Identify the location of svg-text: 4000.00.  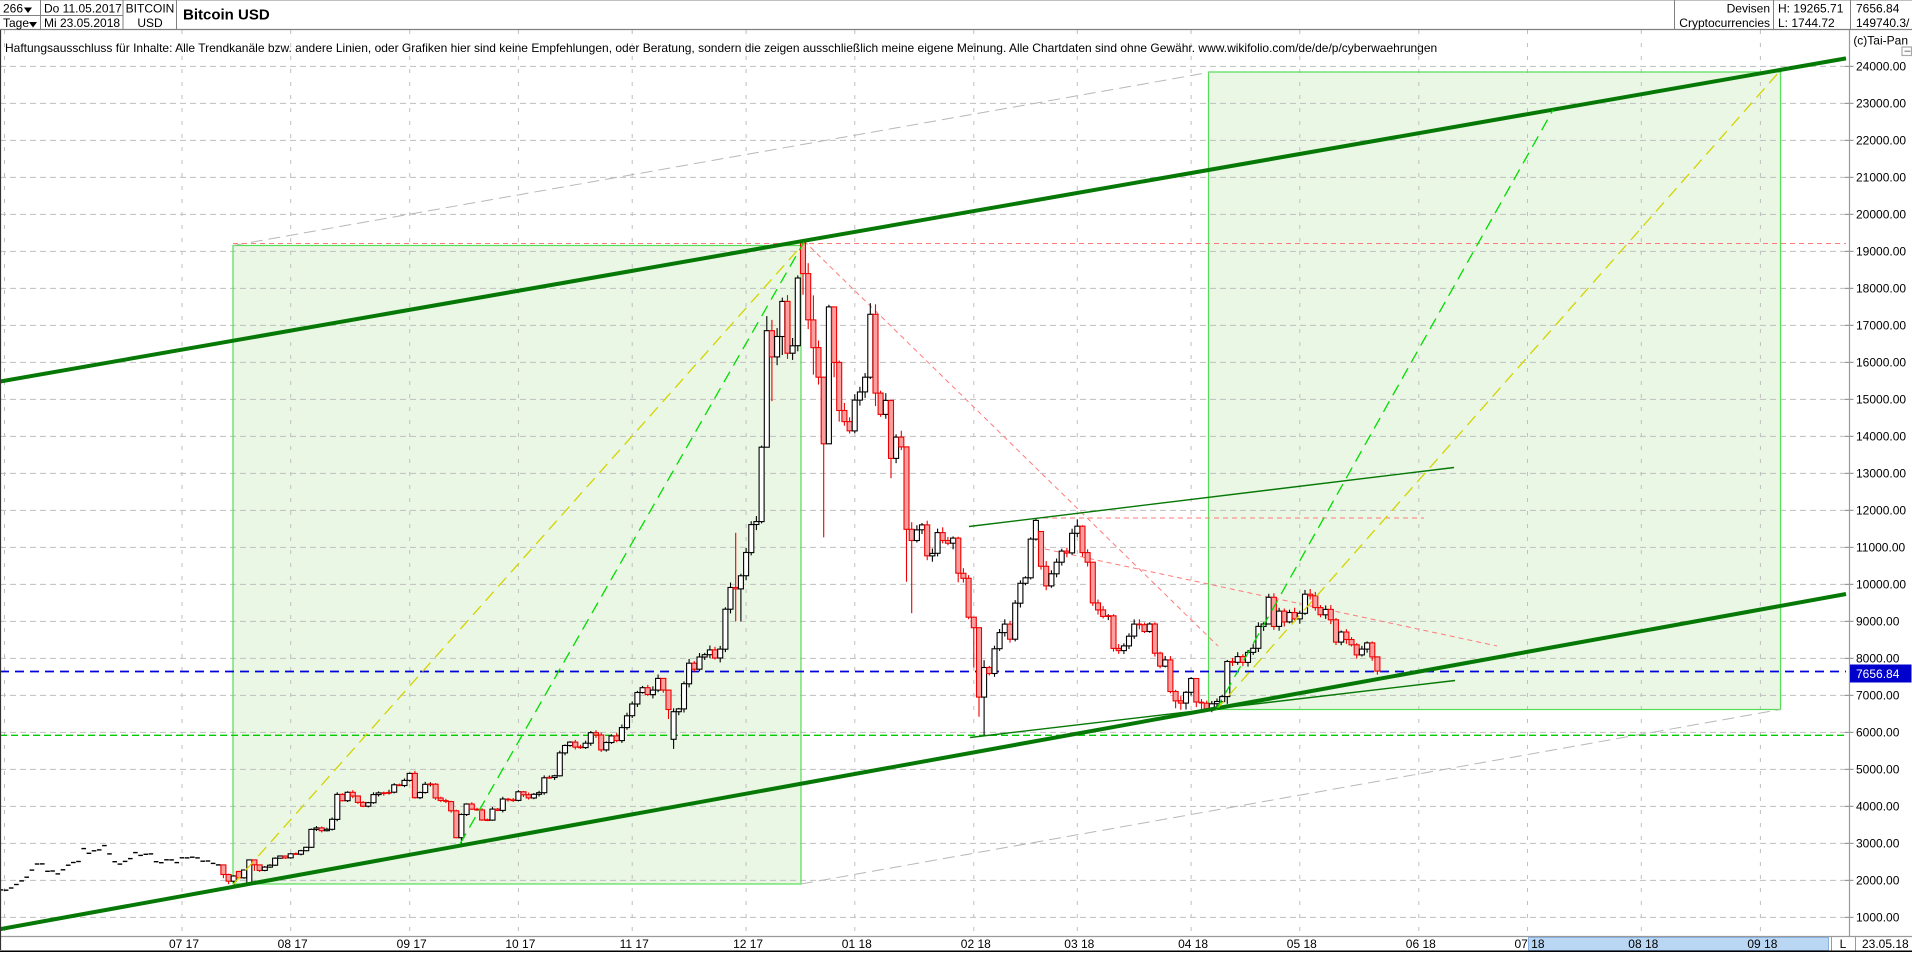
(1878, 807).